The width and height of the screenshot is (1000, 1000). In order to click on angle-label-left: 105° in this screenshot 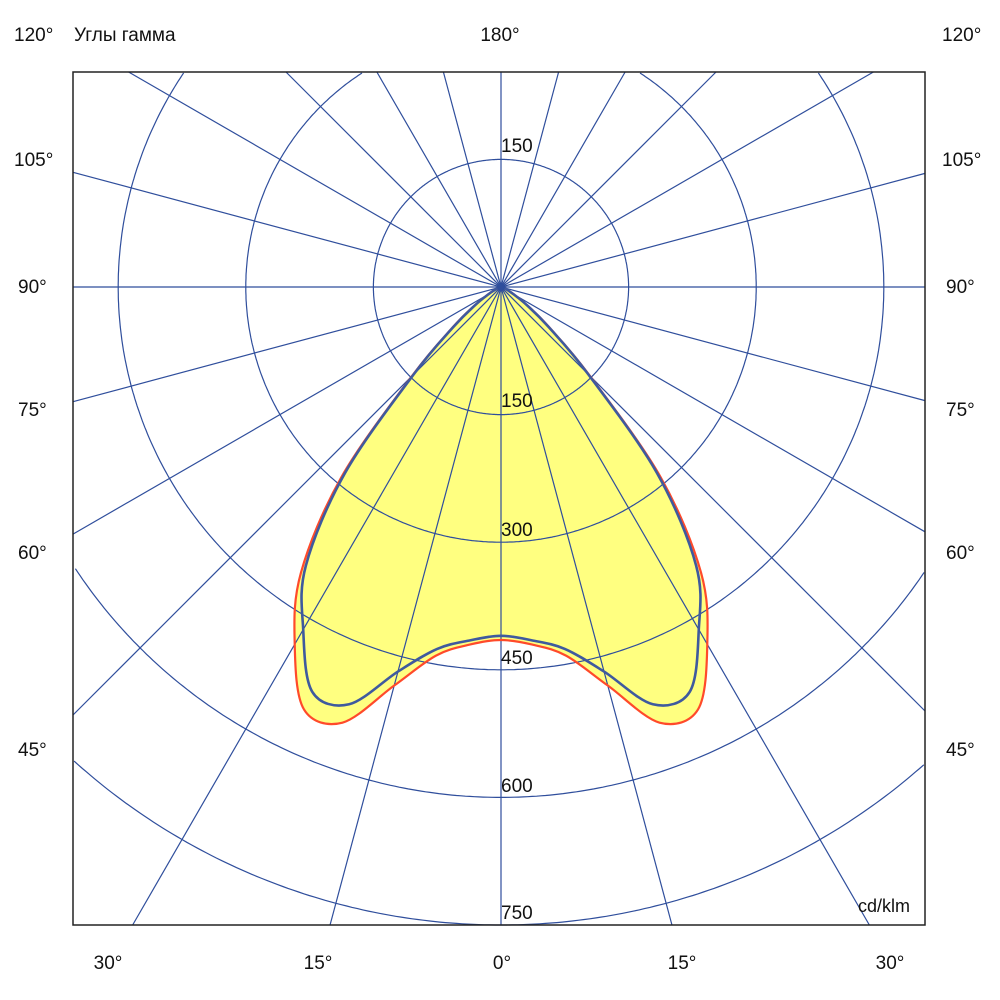, I will do `click(34, 160)`.